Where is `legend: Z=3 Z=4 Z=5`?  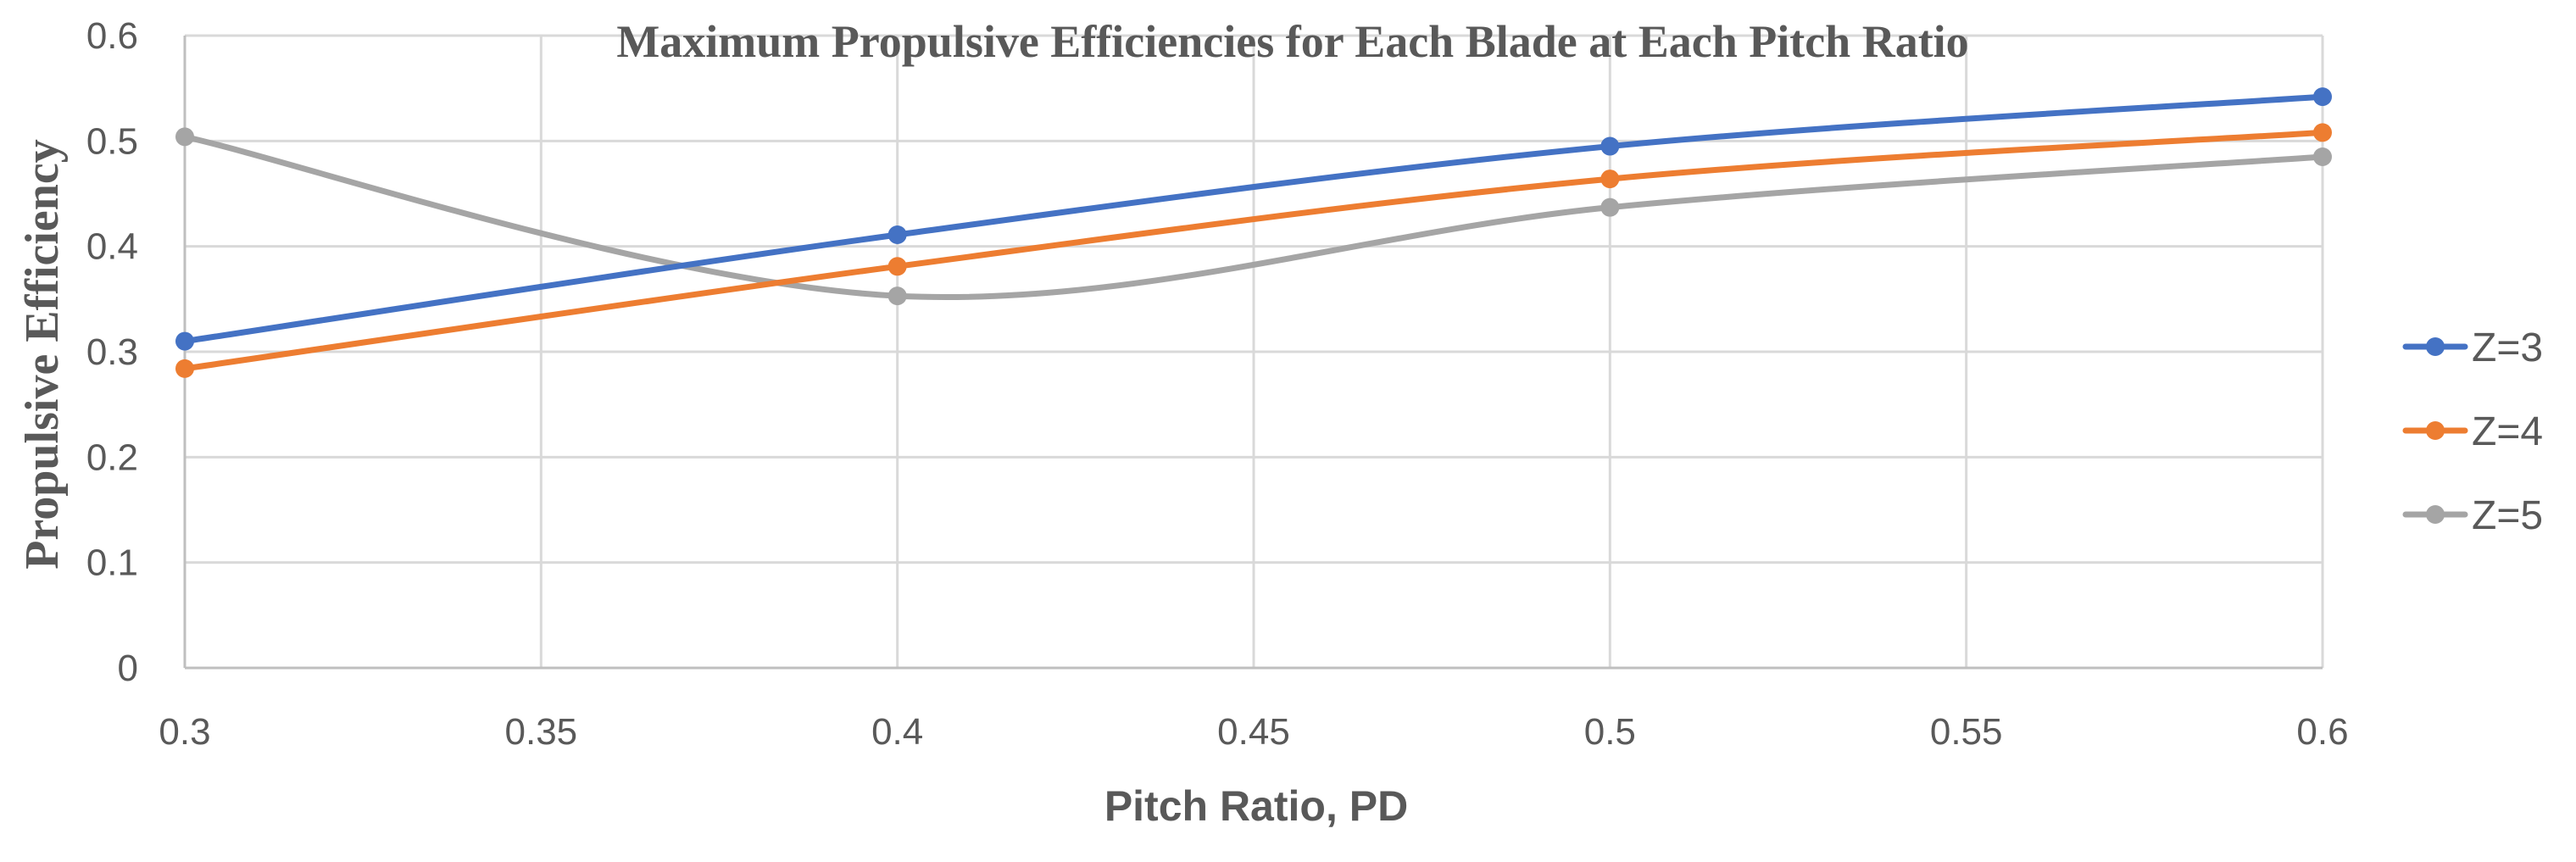 legend: Z=3 Z=4 Z=5 is located at coordinates (2472, 432).